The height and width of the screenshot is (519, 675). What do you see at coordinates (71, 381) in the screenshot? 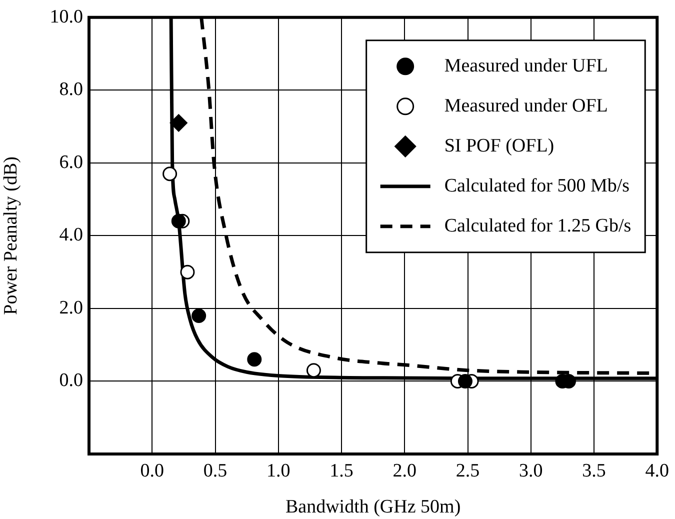
I see `y-tick-label: 0.0` at bounding box center [71, 381].